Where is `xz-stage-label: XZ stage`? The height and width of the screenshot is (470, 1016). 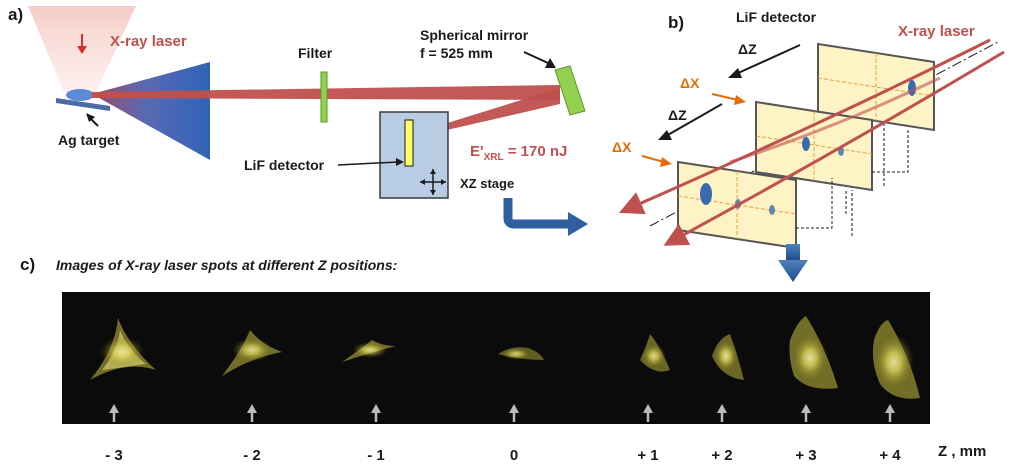
xz-stage-label: XZ stage is located at coordinates (487, 183).